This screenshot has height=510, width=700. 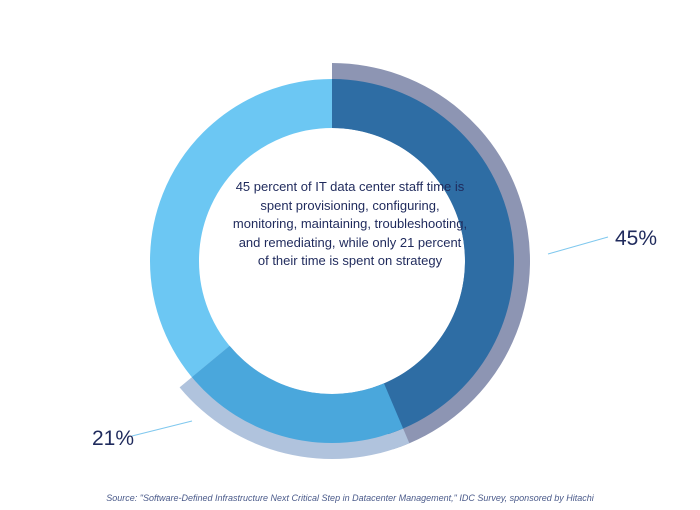 I want to click on percent-label-45: 45%, so click(x=636, y=238).